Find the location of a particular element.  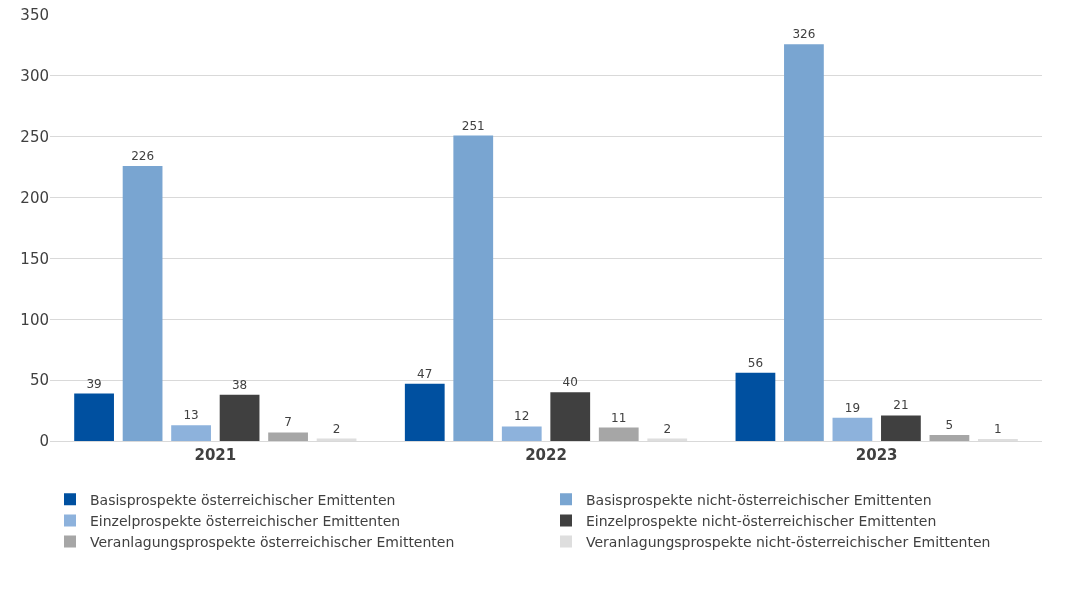

y-tick-label: 50 is located at coordinates (39, 380).